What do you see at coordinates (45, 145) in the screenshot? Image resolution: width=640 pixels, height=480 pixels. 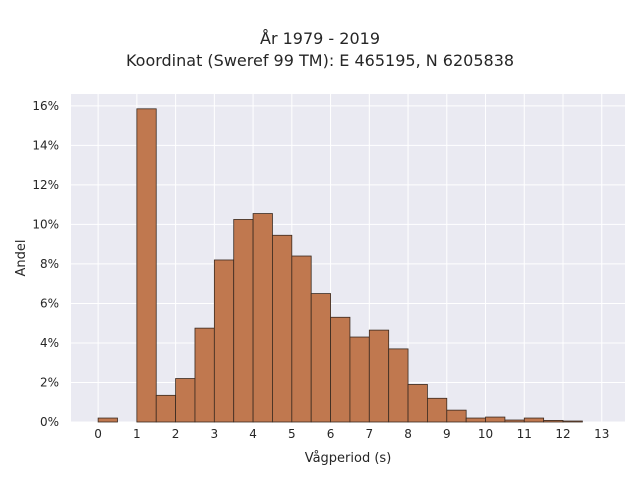 I see `y-tick-label: 14%` at bounding box center [45, 145].